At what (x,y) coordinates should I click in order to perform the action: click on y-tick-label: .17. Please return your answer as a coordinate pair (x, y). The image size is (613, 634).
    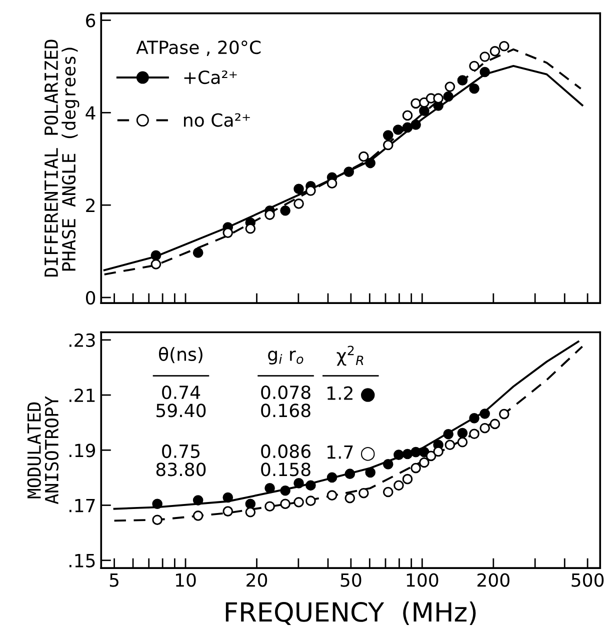
    Looking at the image, I should click on (82, 505).